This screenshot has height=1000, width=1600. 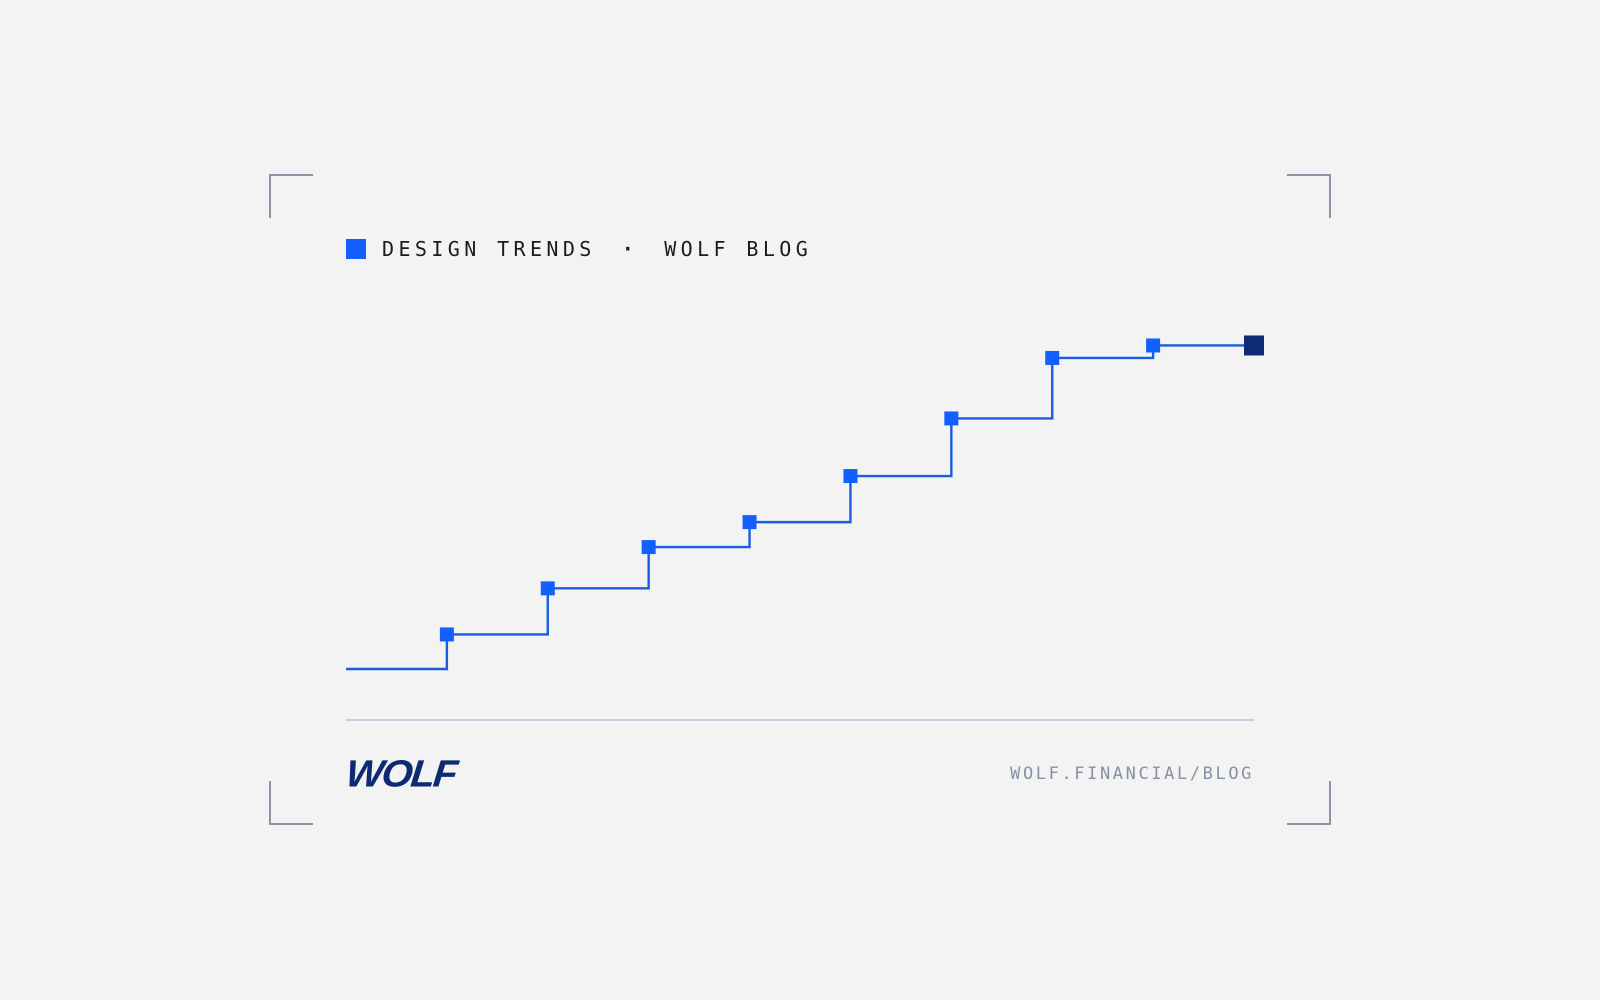 I want to click on frame-corner-top-left, so click(x=291, y=196).